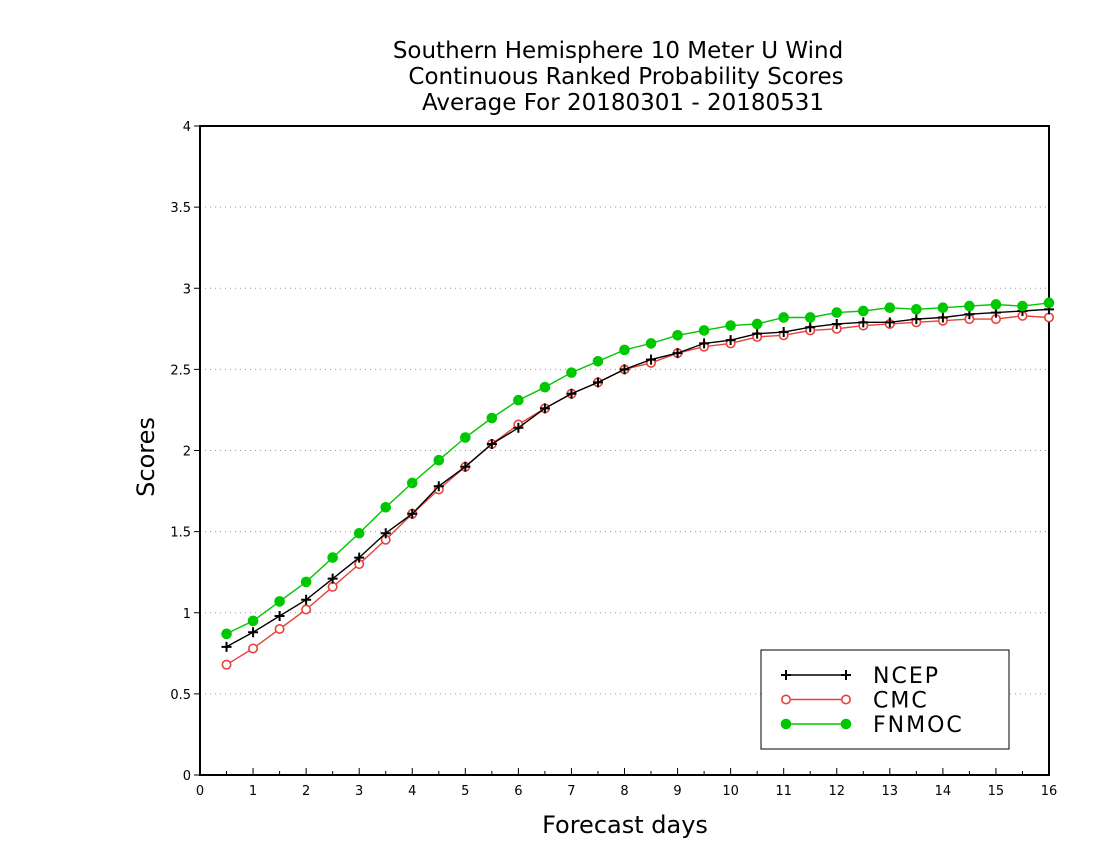 The height and width of the screenshot is (850, 1100). I want to click on x-tick-label: 7, so click(571, 791).